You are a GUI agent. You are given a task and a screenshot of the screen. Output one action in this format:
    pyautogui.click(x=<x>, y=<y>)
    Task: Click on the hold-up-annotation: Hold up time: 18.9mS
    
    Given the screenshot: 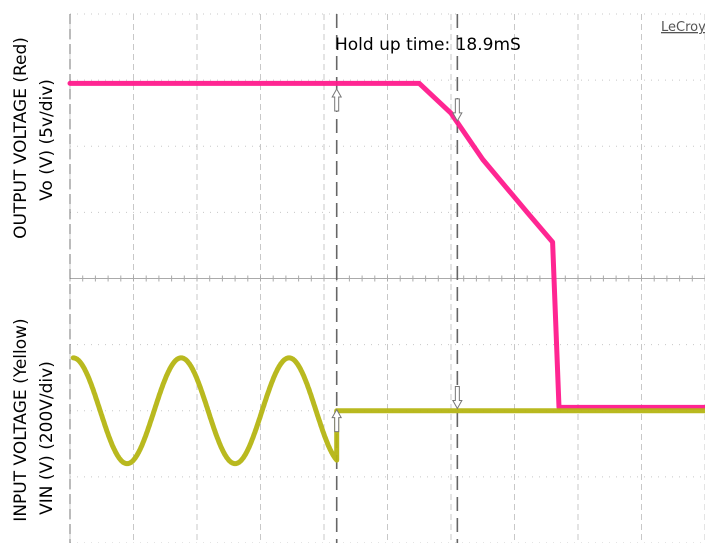 What is the action you would take?
    pyautogui.click(x=428, y=45)
    